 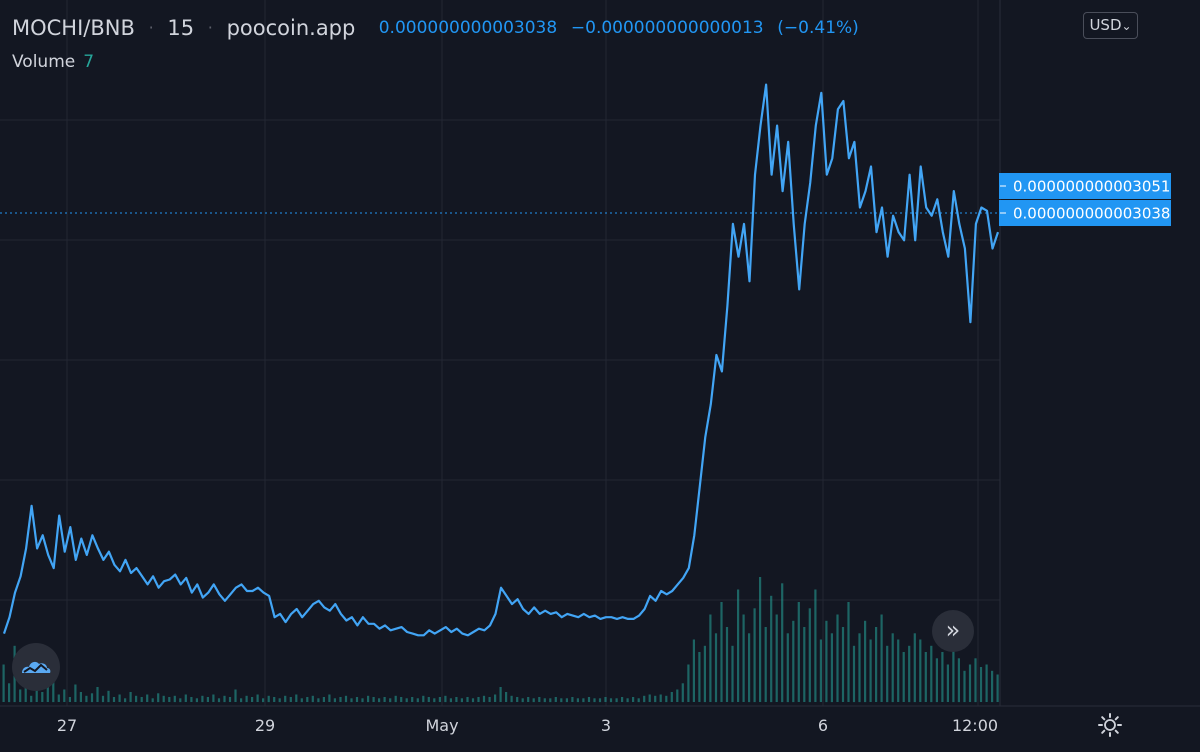 I want to click on time-axis: 27 29 May 3 6 12:00, so click(x=527, y=725).